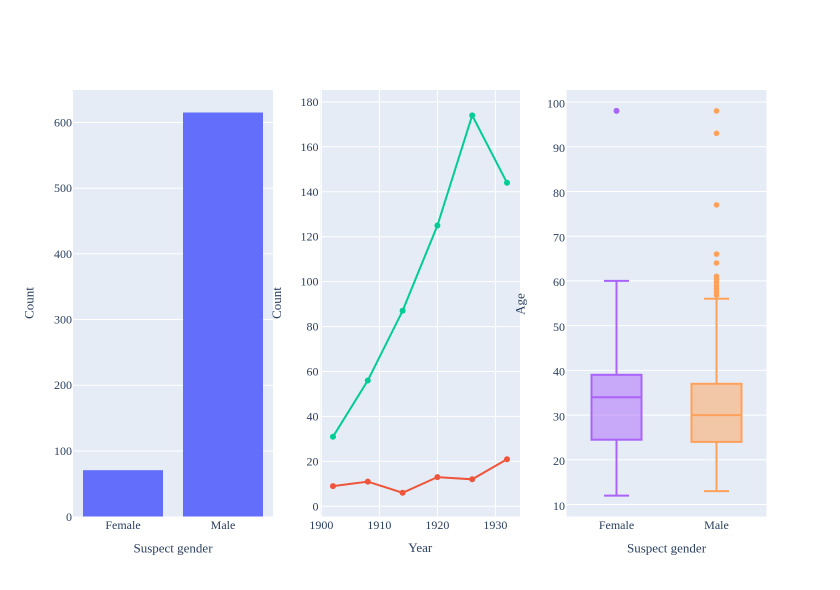 Image resolution: width=840 pixels, height=590 pixels. What do you see at coordinates (437, 525) in the screenshot?
I see `svg-text: 1920` at bounding box center [437, 525].